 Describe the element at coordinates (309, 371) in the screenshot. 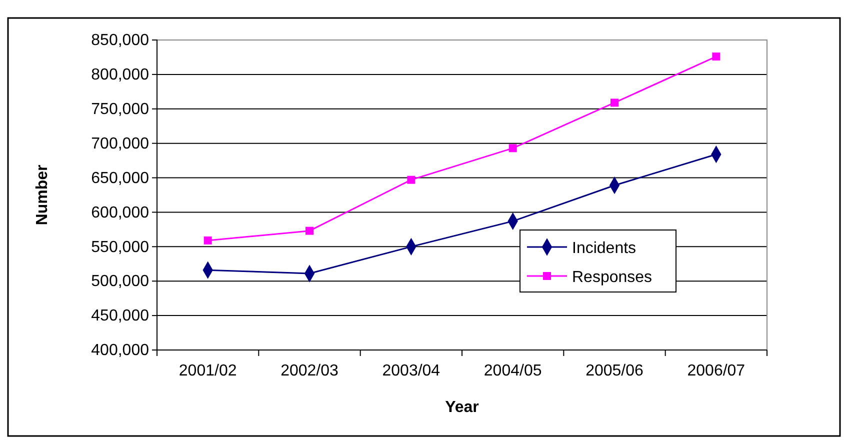

I see `x-tick-label: 2002/03` at that location.